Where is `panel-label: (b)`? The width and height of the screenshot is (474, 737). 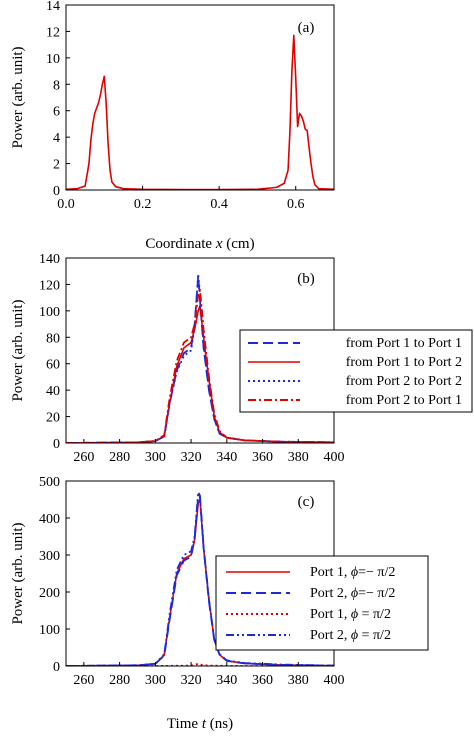 panel-label: (b) is located at coordinates (306, 279).